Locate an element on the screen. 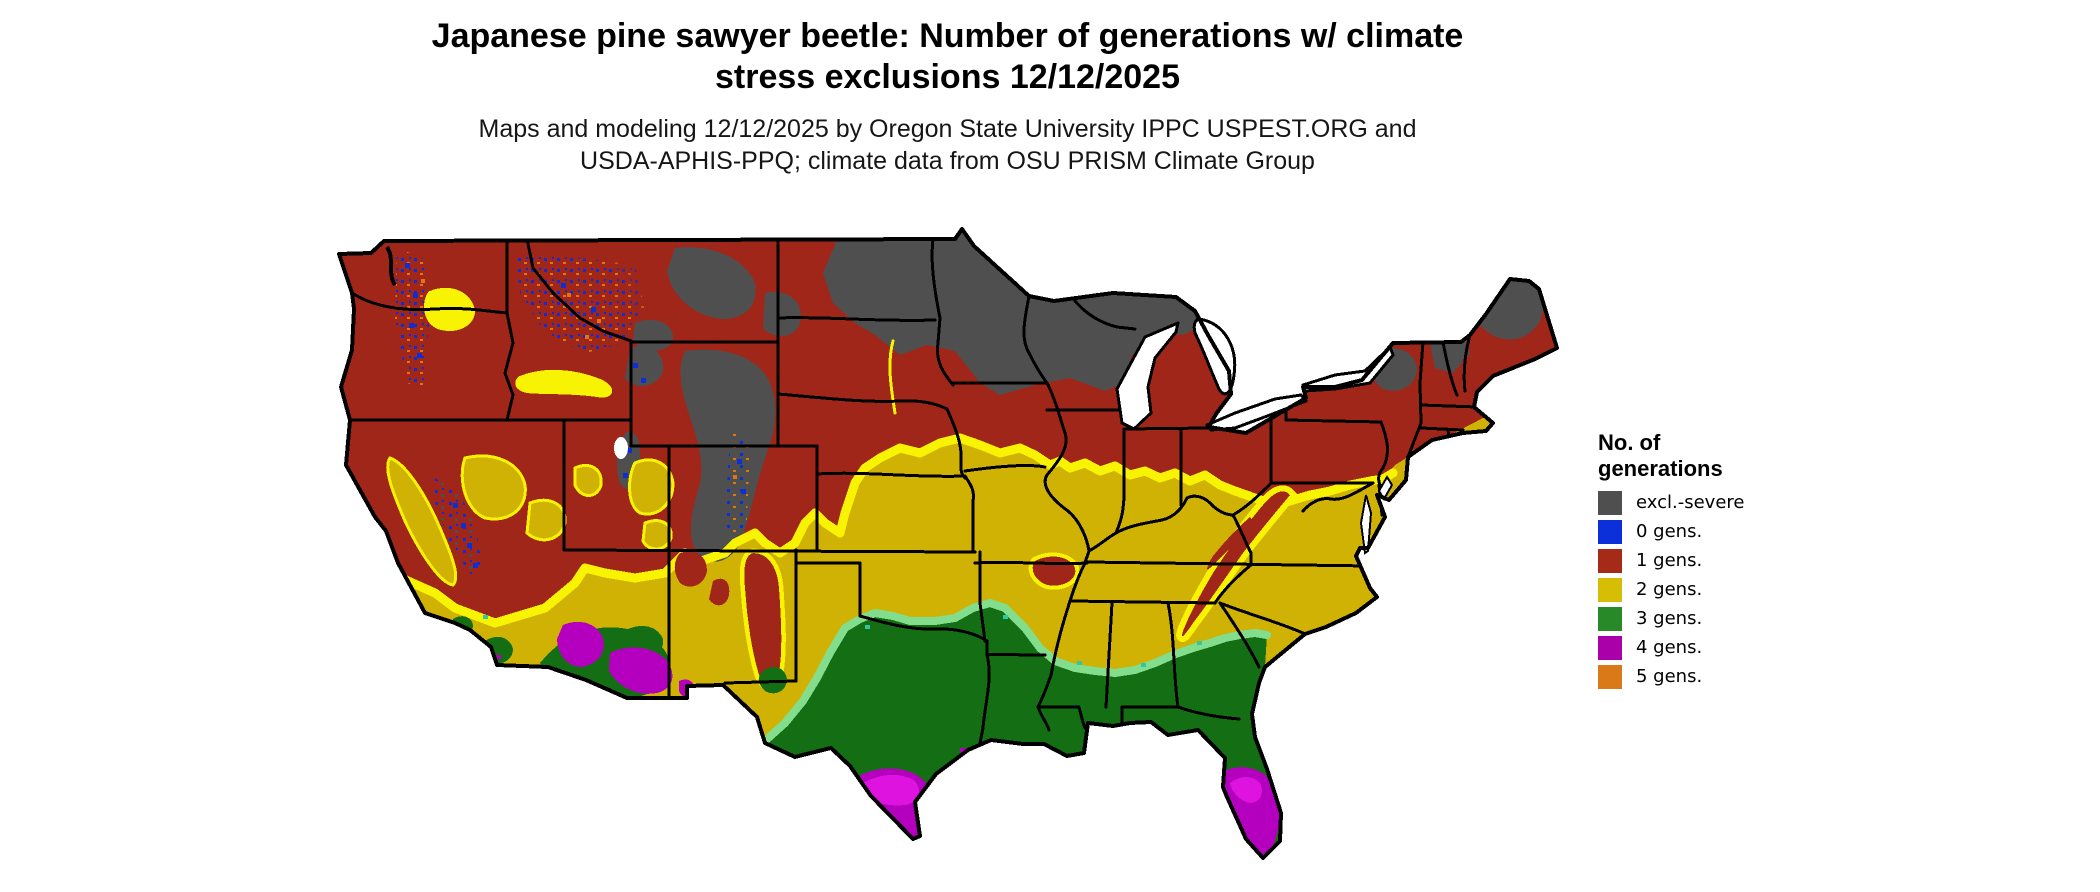 The height and width of the screenshot is (892, 2100). legend-swatch-4-gens is located at coordinates (1610, 647).